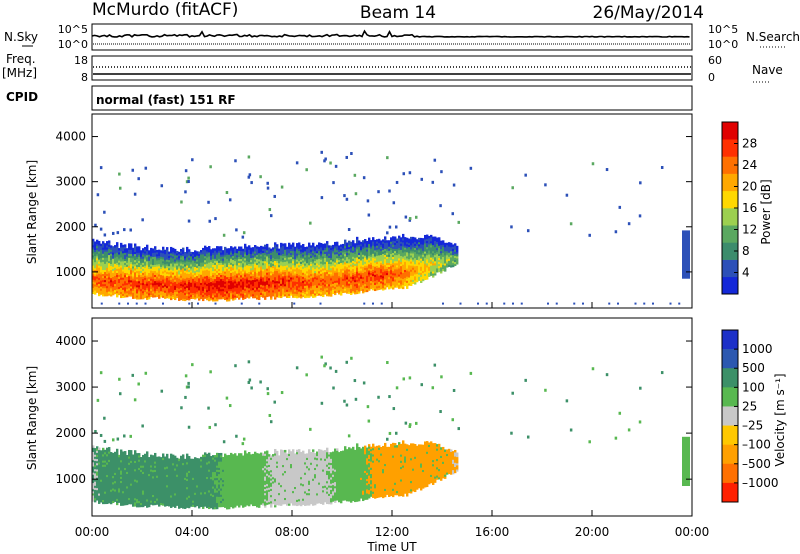 This screenshot has width=800, height=554. Describe the element at coordinates (101, 168) in the screenshot. I see `power-scatter` at that location.